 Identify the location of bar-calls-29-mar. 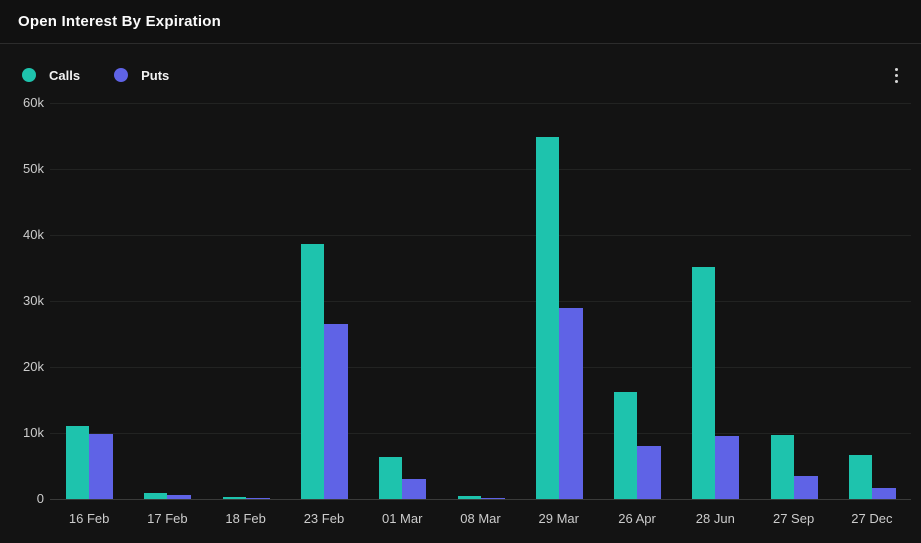
(547, 318).